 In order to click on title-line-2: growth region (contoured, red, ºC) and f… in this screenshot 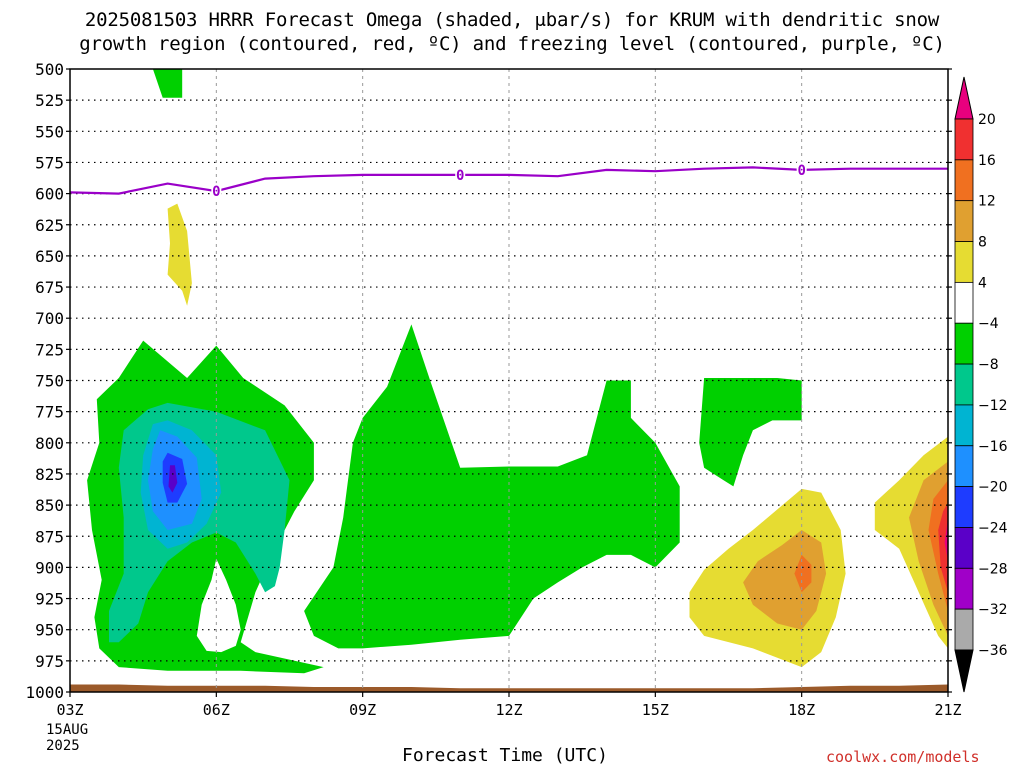, I will do `click(512, 44)`.